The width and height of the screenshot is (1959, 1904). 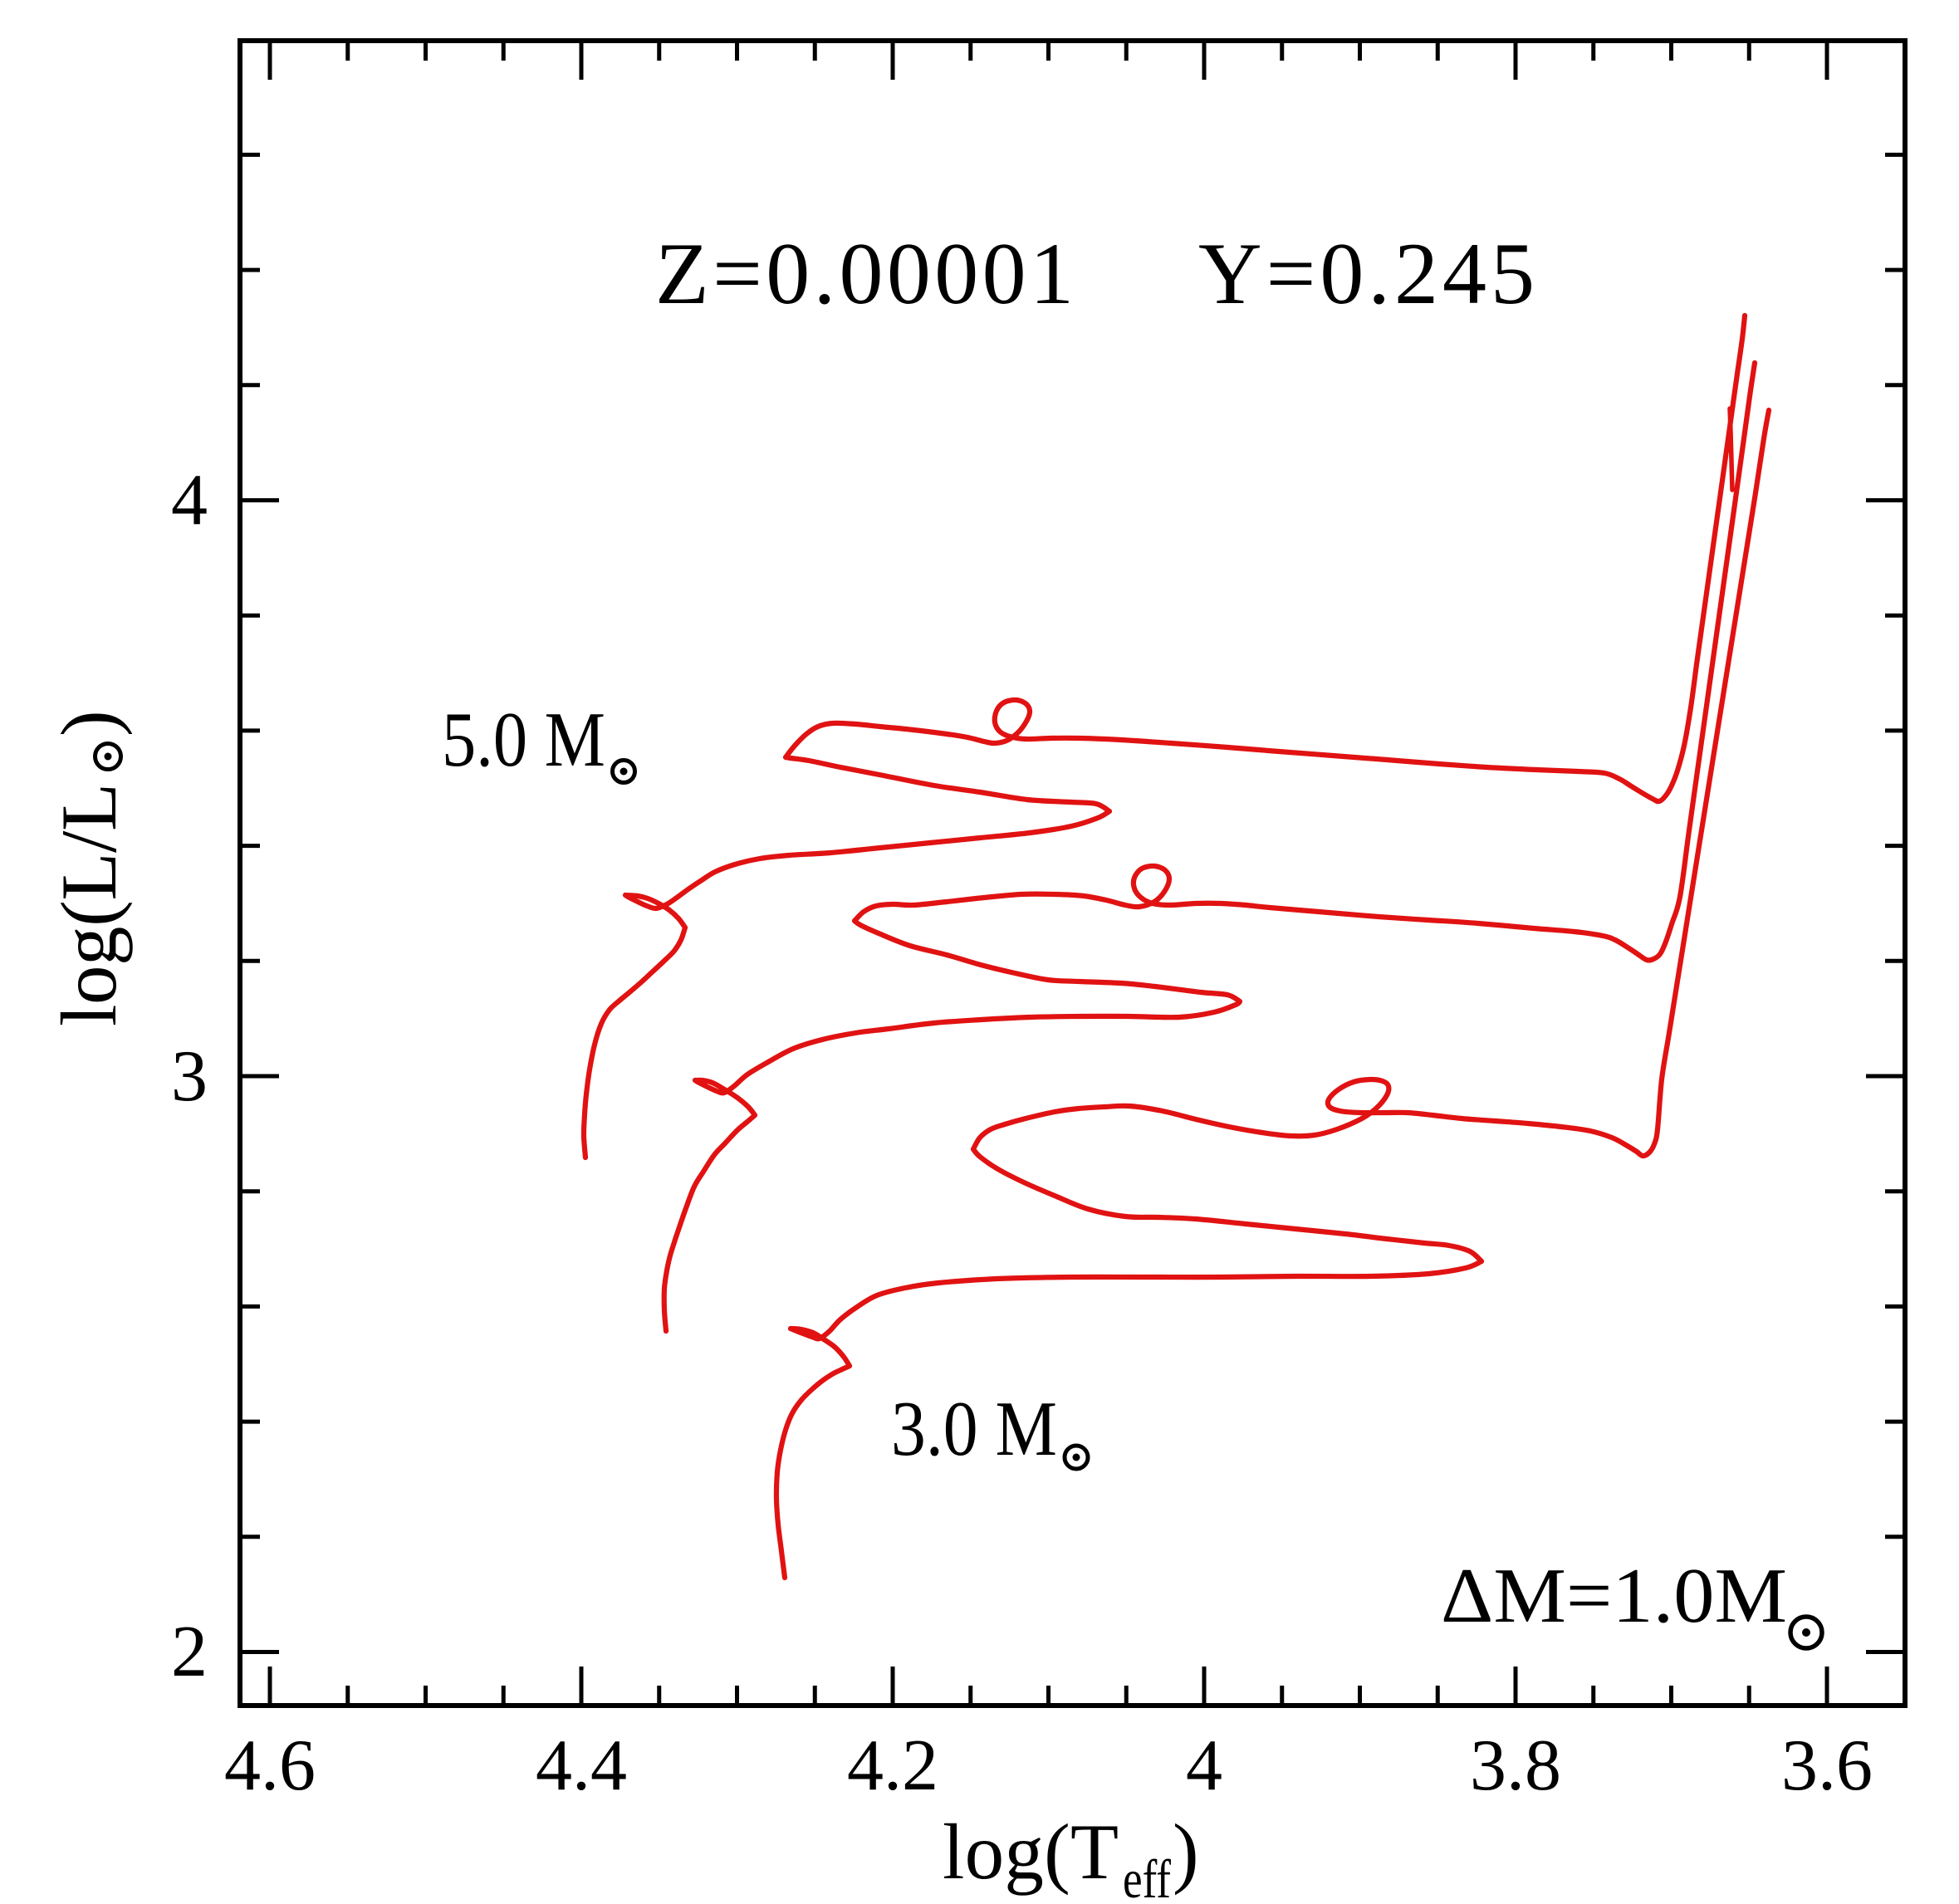 I want to click on svg-text: 5.0 M, so click(x=523, y=740).